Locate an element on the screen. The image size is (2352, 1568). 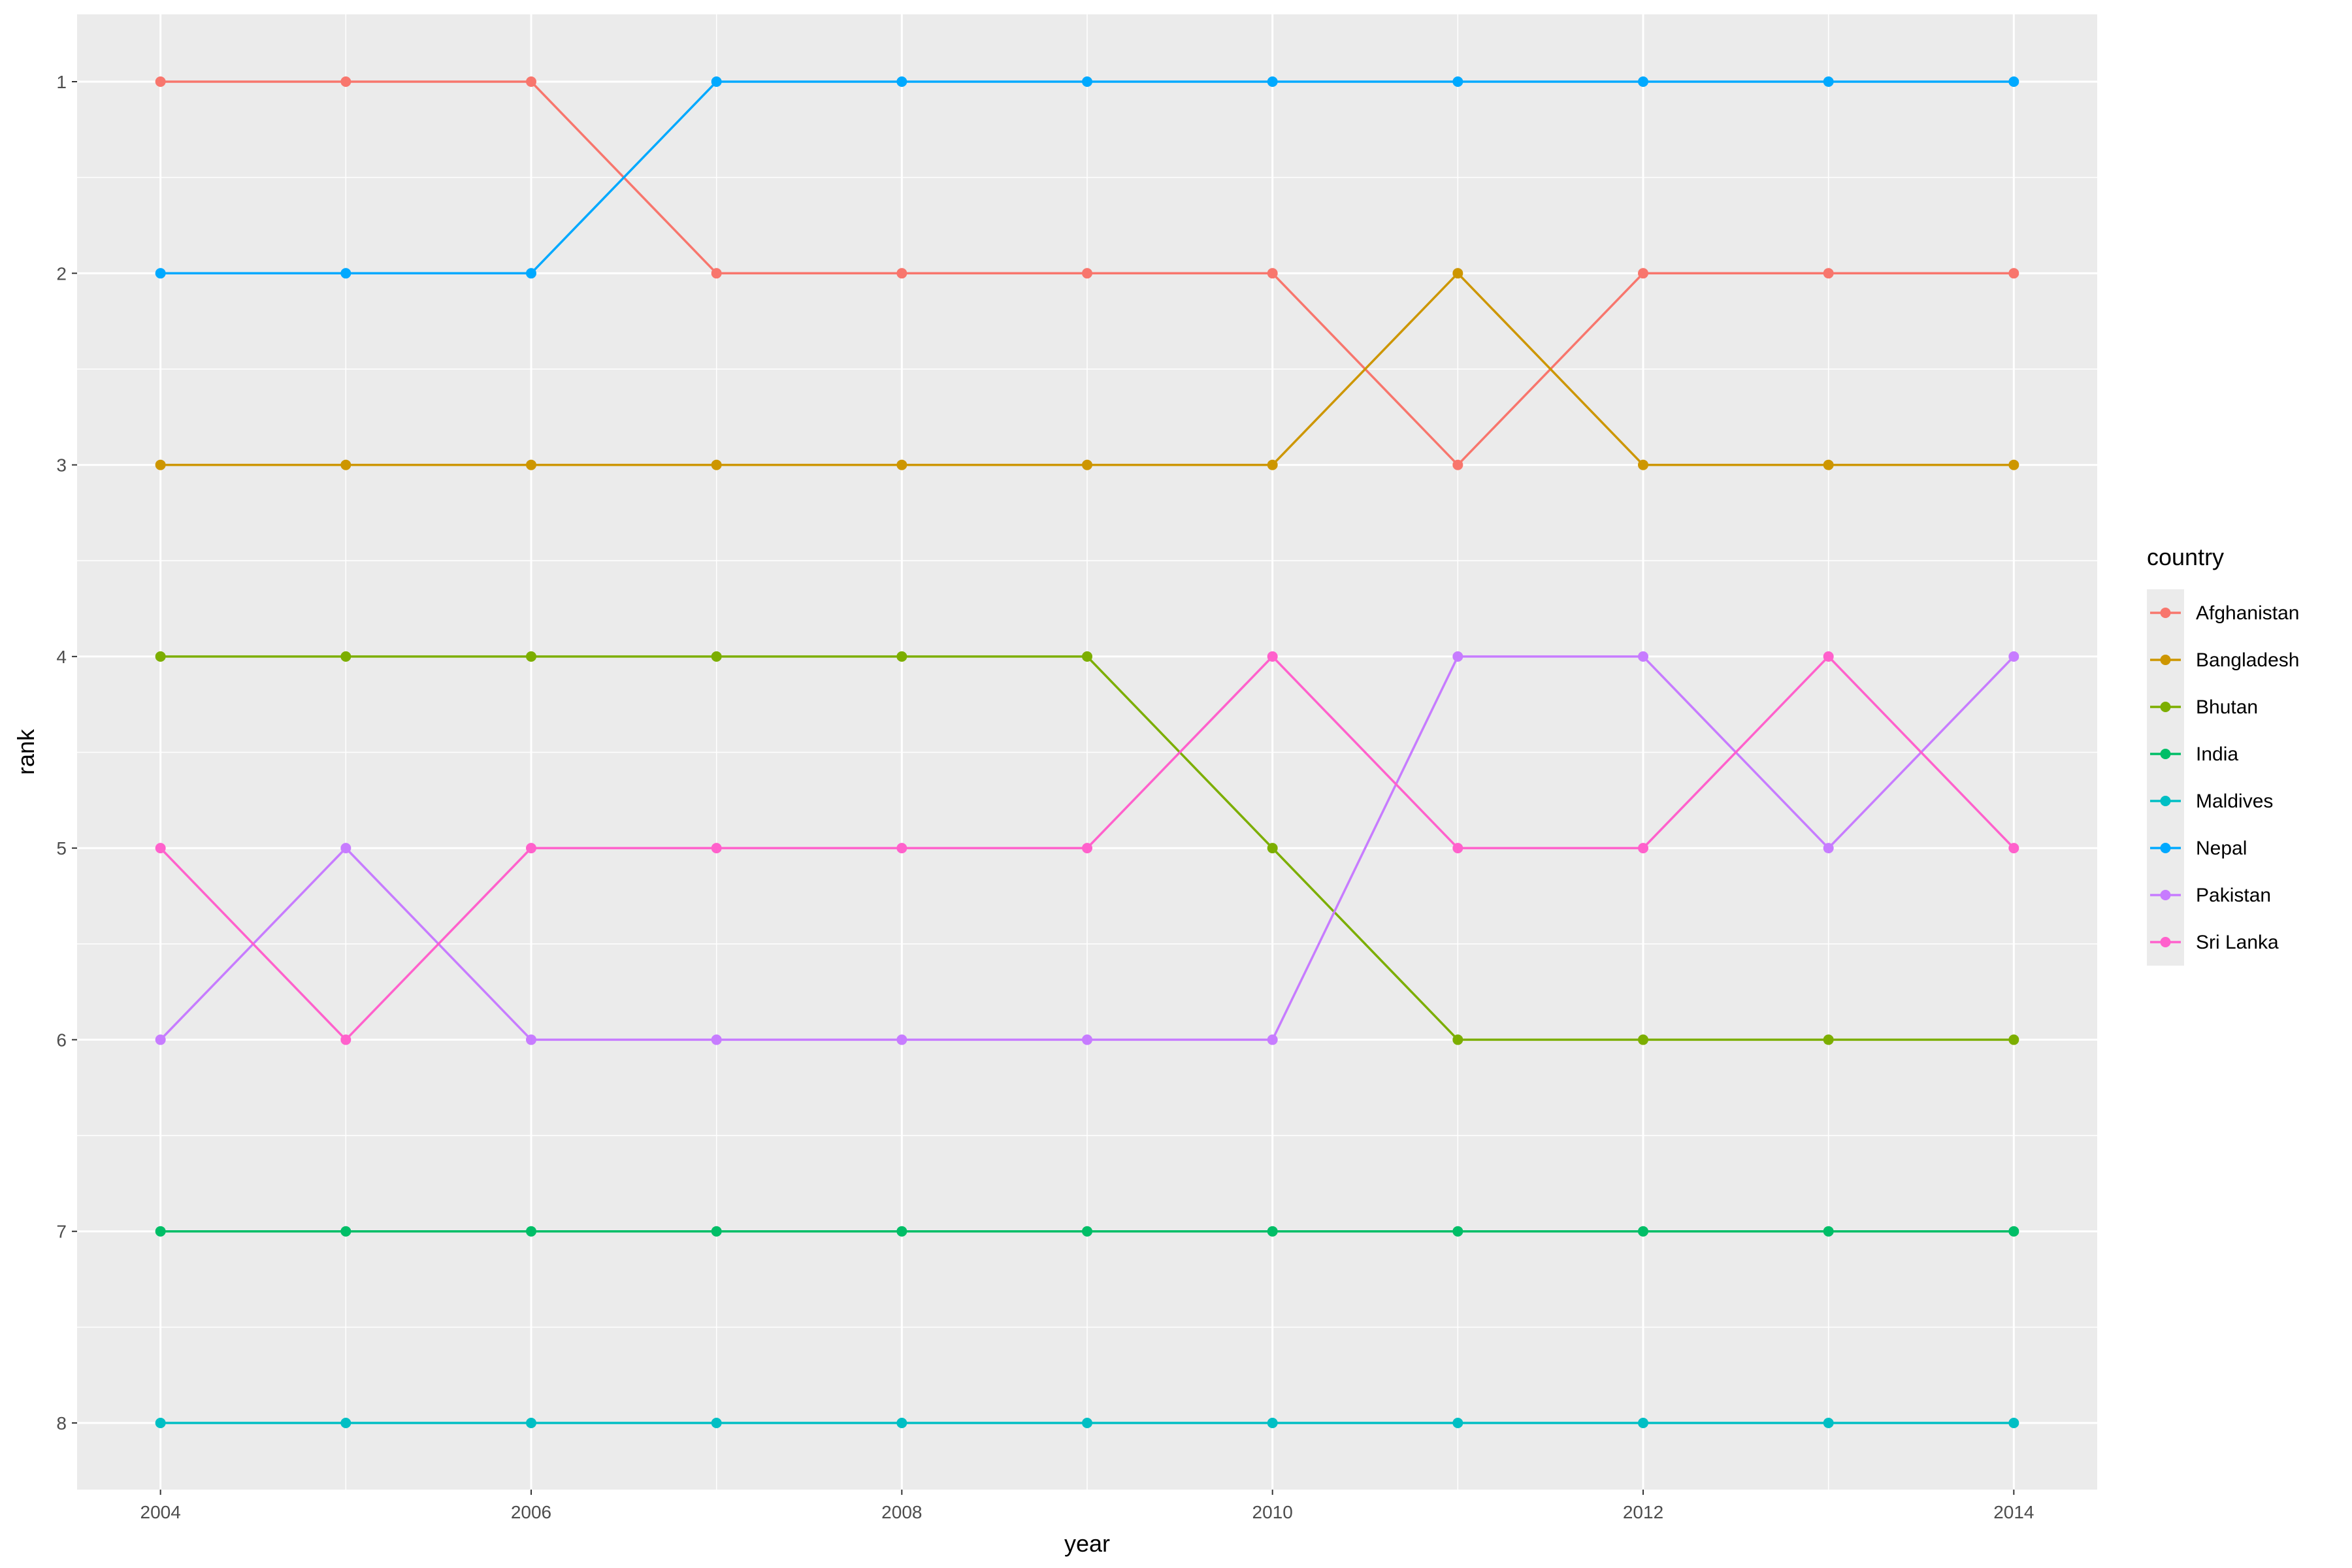
legend-item-bhutan: Bhutan is located at coordinates (2202, 706).